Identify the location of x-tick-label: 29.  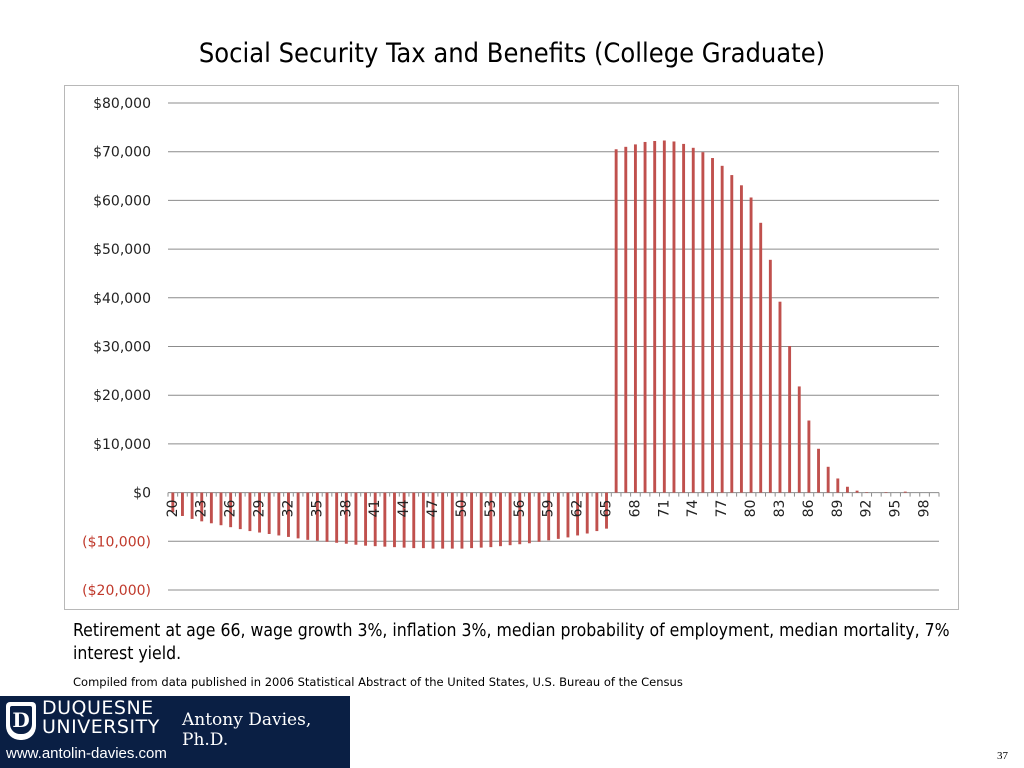
(260, 509).